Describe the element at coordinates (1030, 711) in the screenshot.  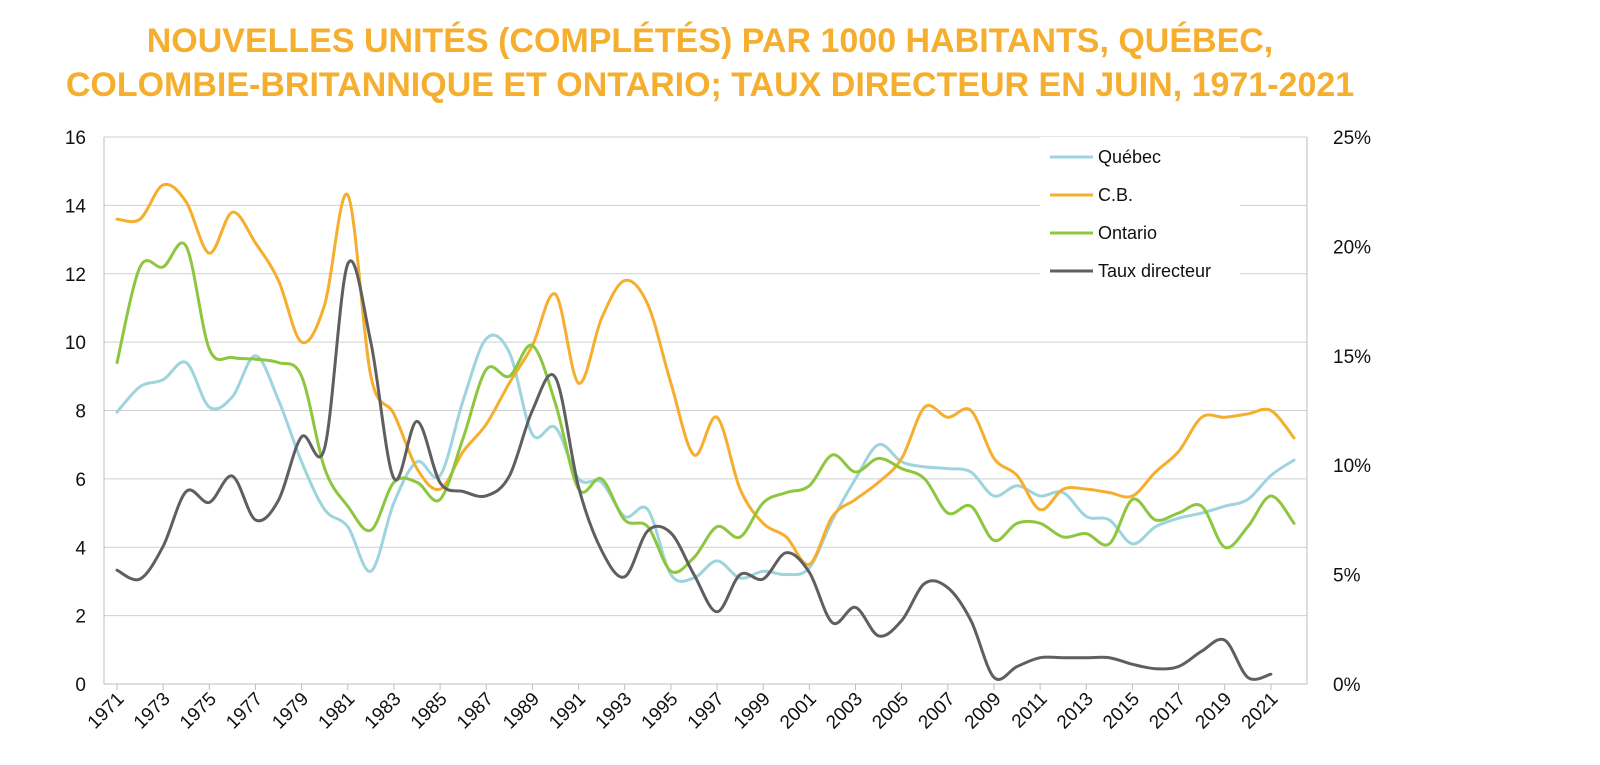
I see `x-tick-label: 2011` at that location.